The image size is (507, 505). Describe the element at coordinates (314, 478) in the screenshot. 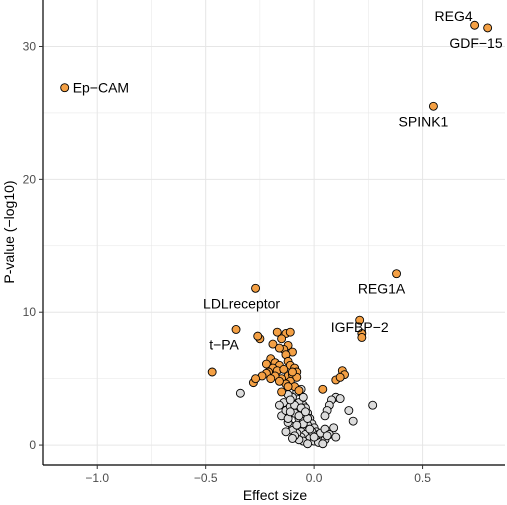

I see `x-tick-label: 0.0` at that location.